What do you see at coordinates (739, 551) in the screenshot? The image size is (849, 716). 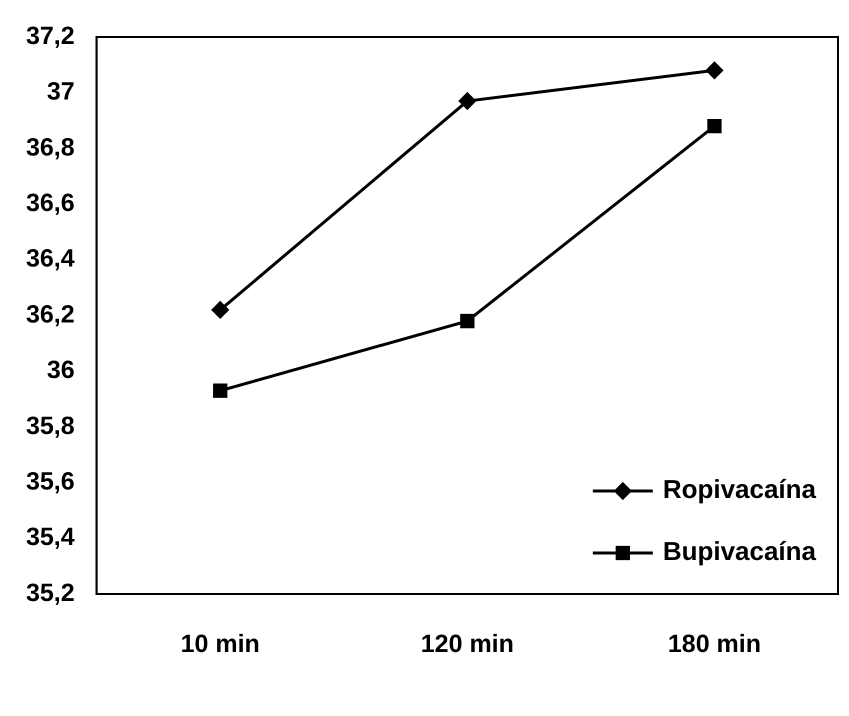 I see `legend-label: Bupivacaína` at bounding box center [739, 551].